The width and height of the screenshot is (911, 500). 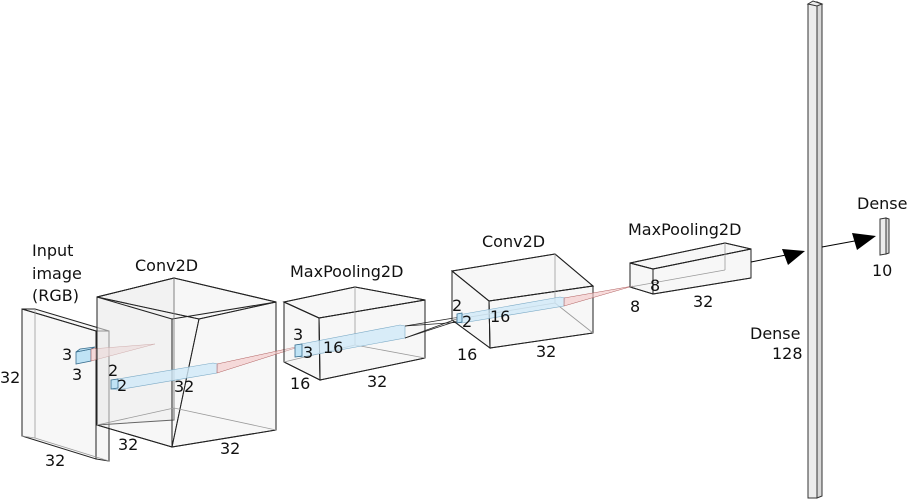 What do you see at coordinates (308, 352) in the screenshot?
I see `pool1-kernel-w-label: 3` at bounding box center [308, 352].